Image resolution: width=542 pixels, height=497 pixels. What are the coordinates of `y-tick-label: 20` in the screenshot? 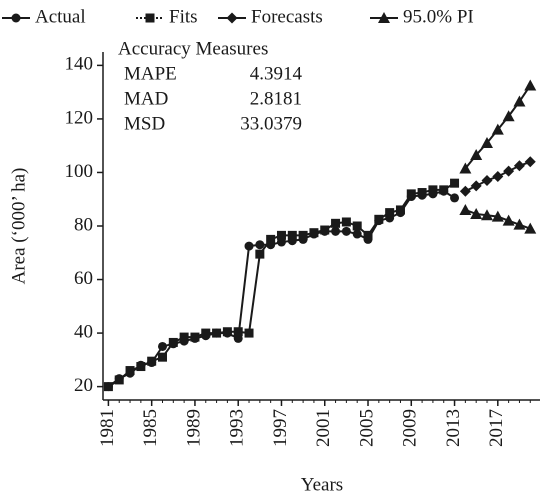 It's located at (83, 385).